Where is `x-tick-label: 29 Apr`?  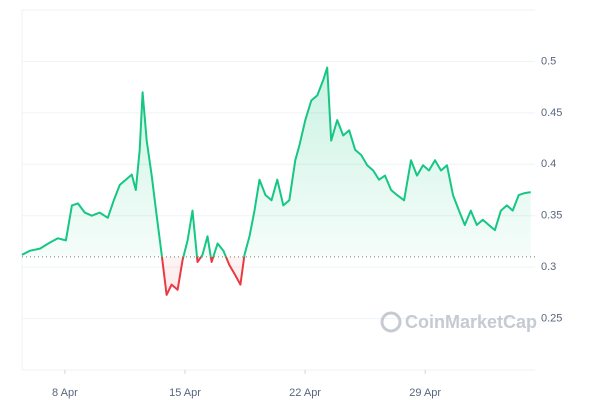 x-tick-label: 29 Apr is located at coordinates (425, 393).